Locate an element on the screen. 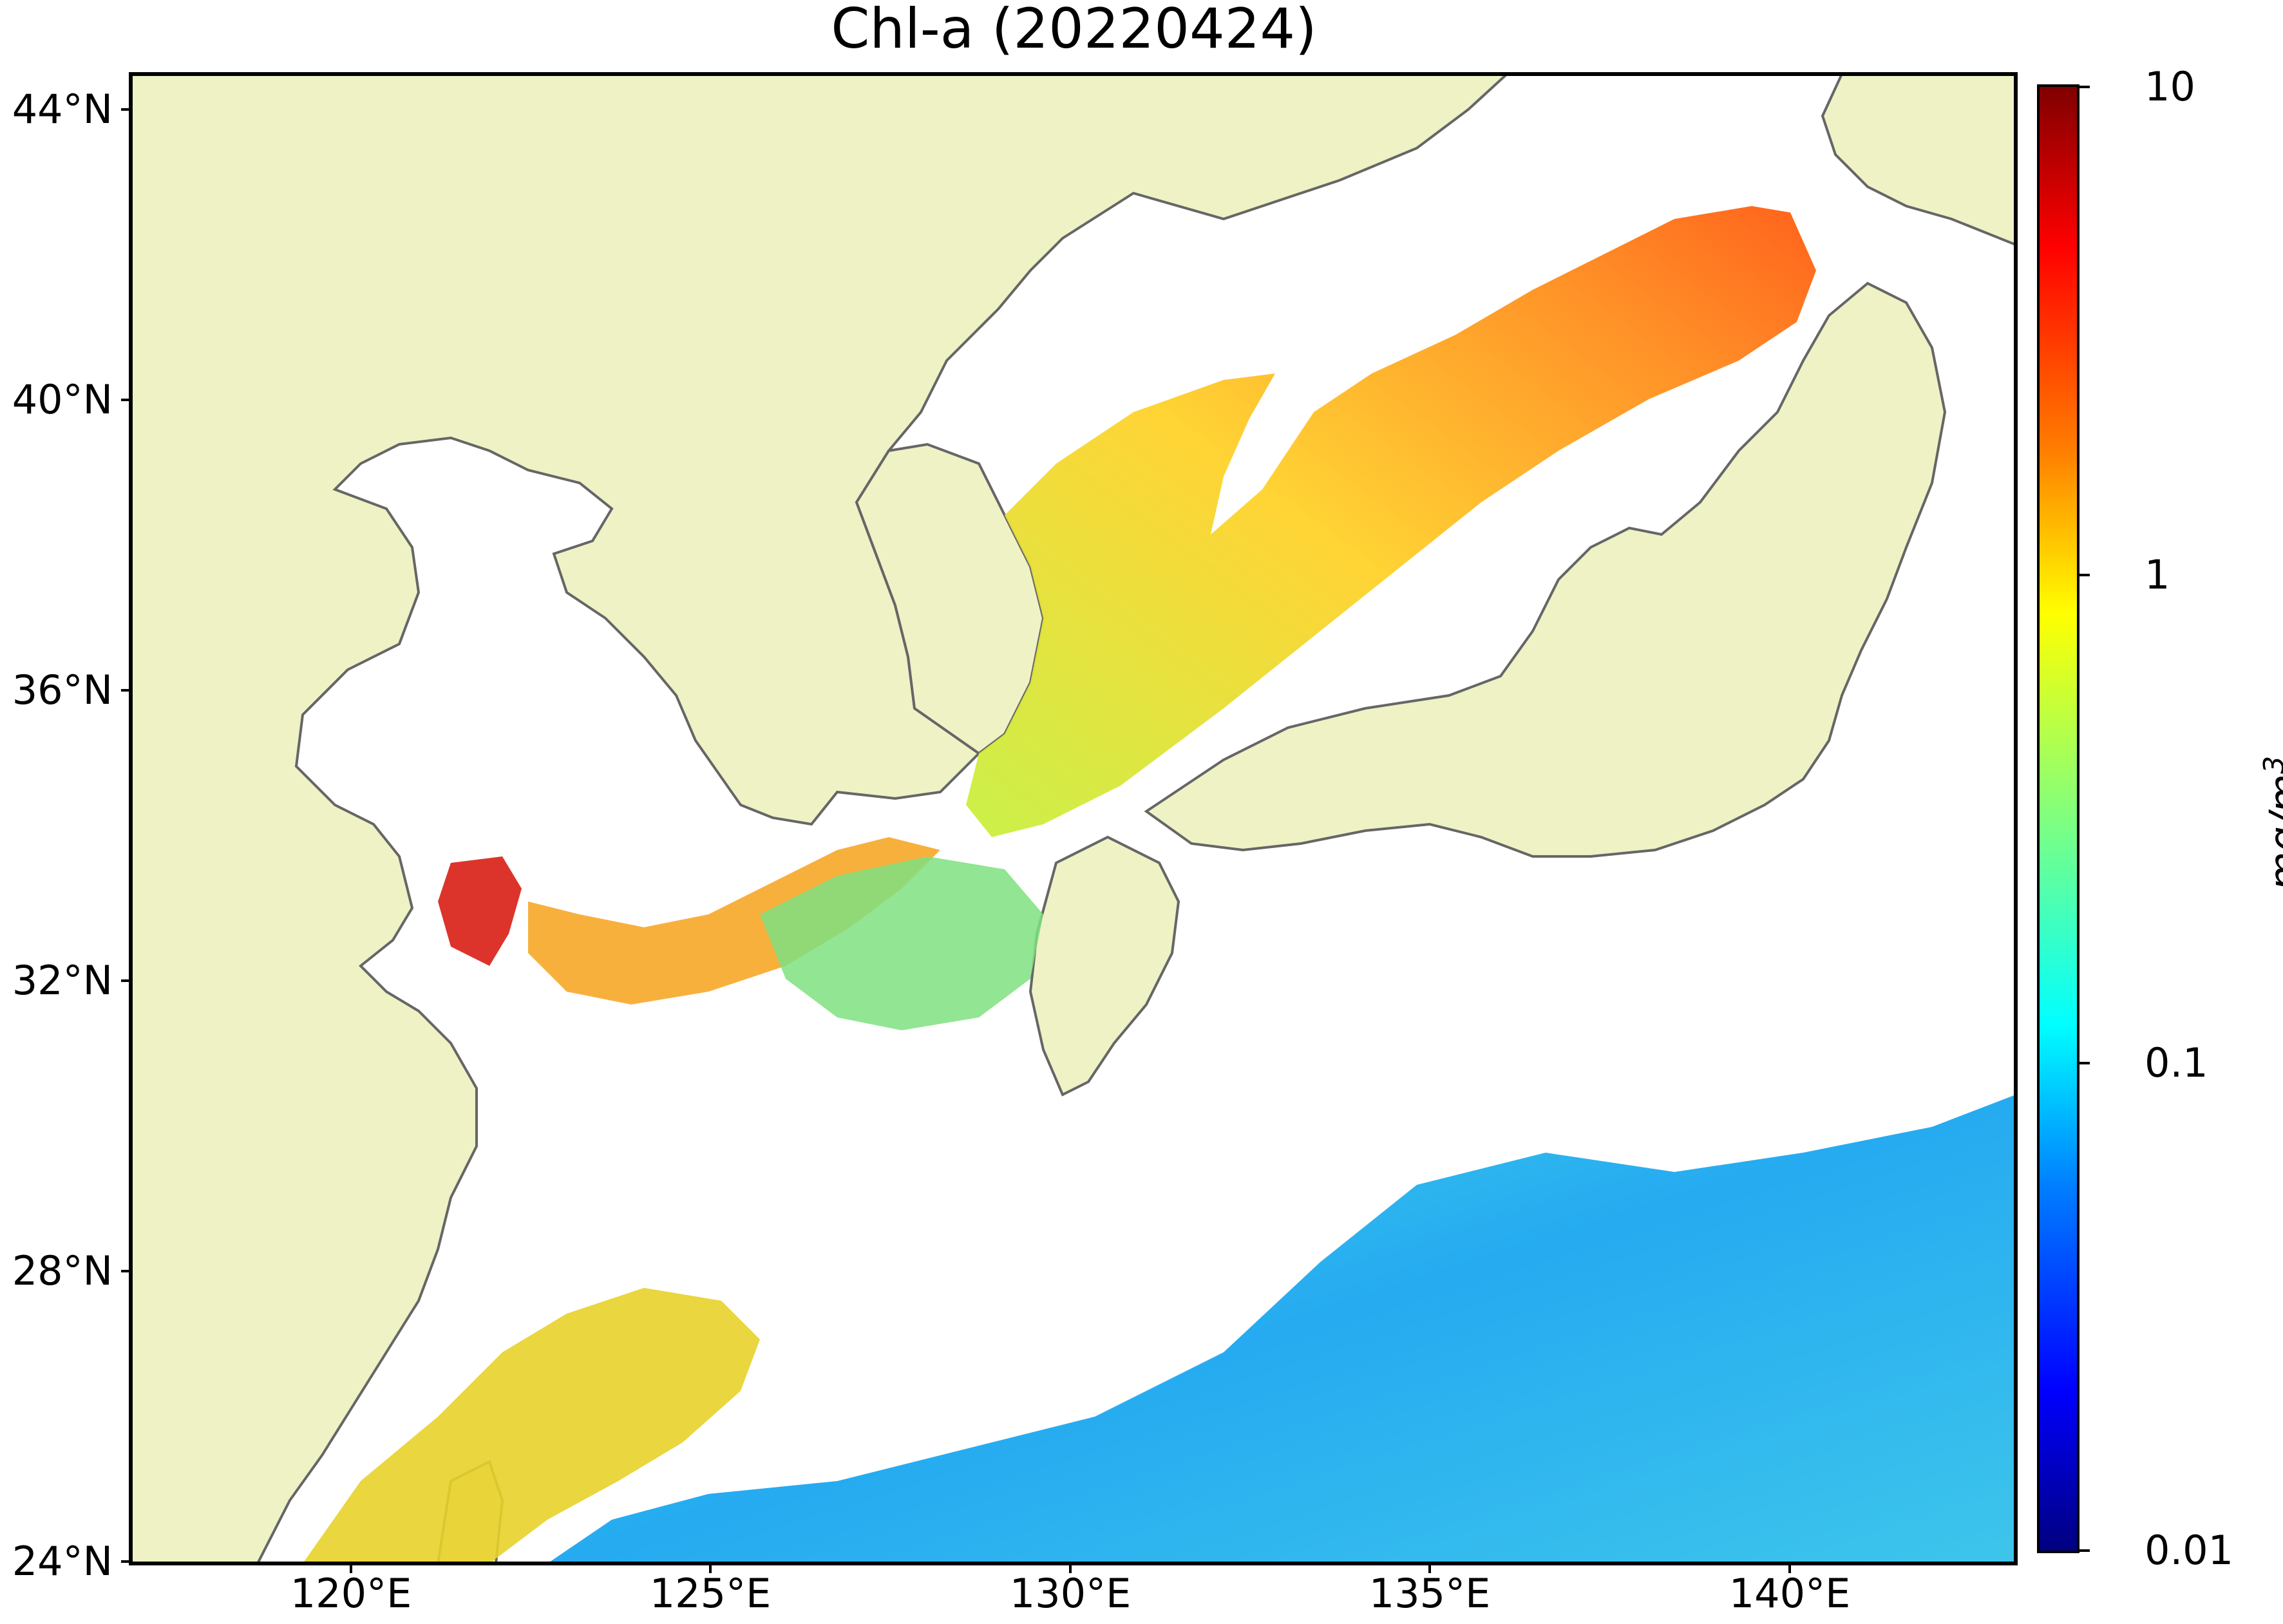 The height and width of the screenshot is (1624, 2283). chl-east-china-sea-green is located at coordinates (901, 943).